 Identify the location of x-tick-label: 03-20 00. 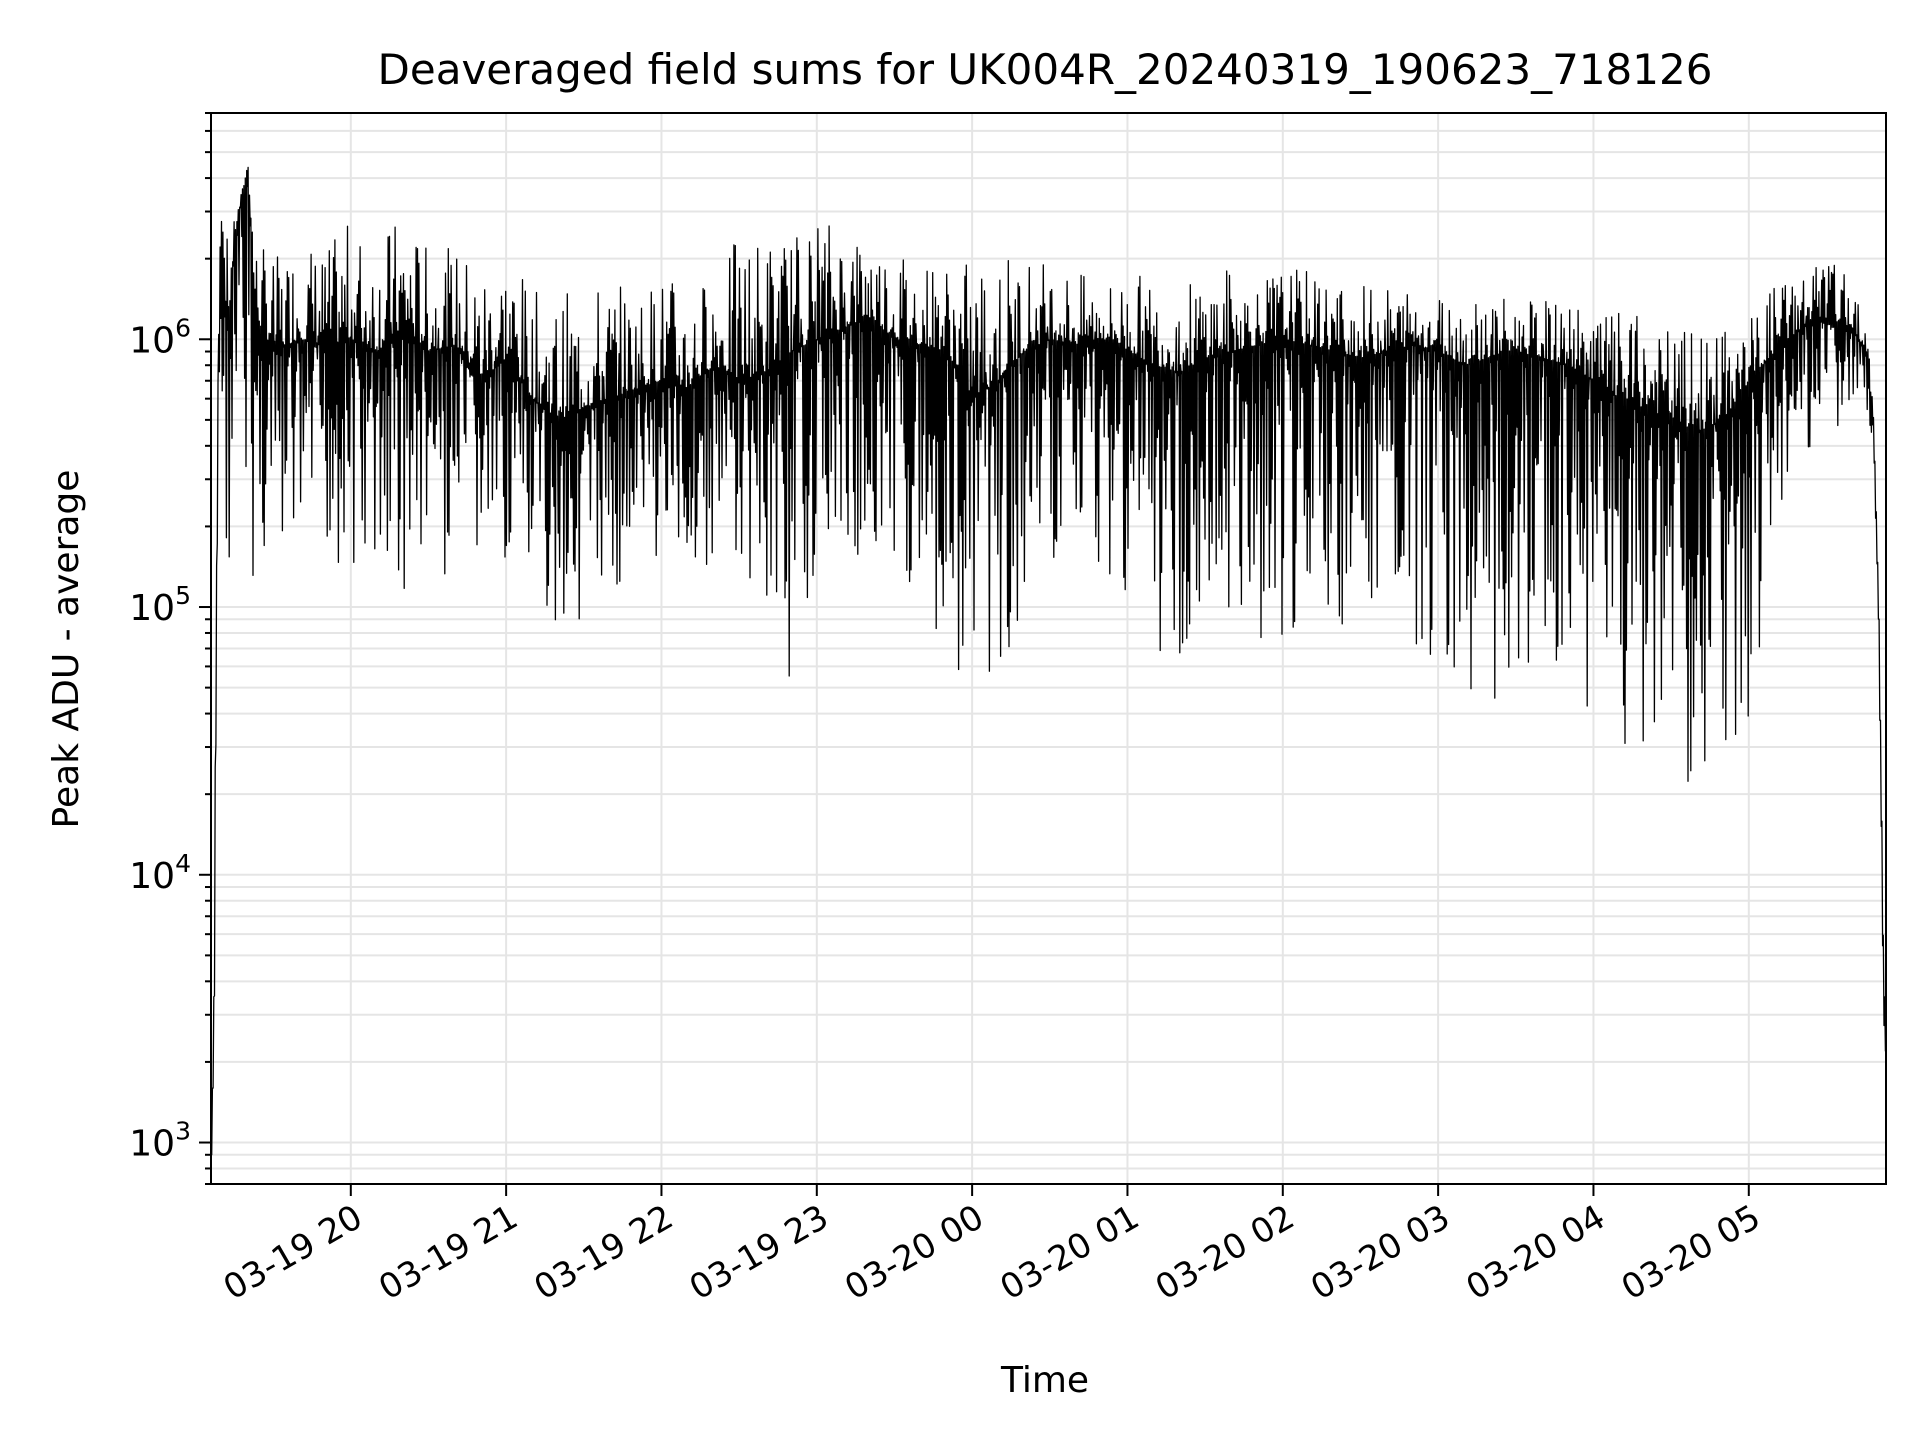
(914, 1252).